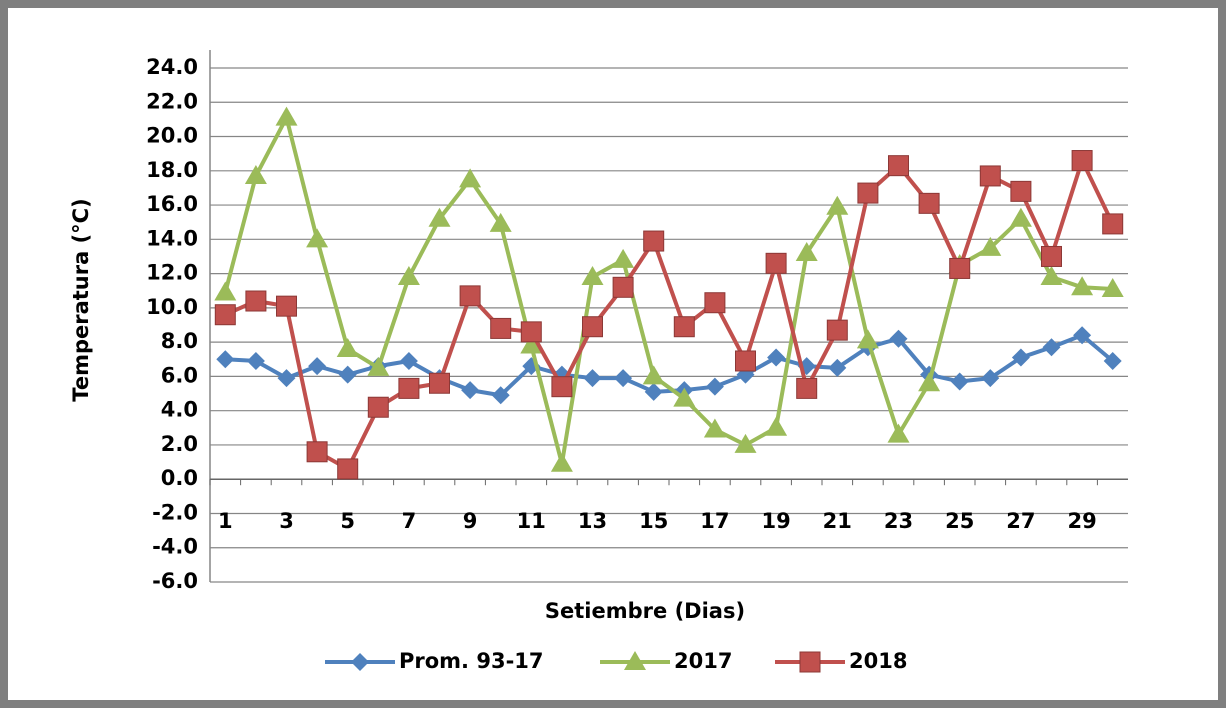 The height and width of the screenshot is (708, 1226). I want to click on y-tick-label: 22.0, so click(172, 101).